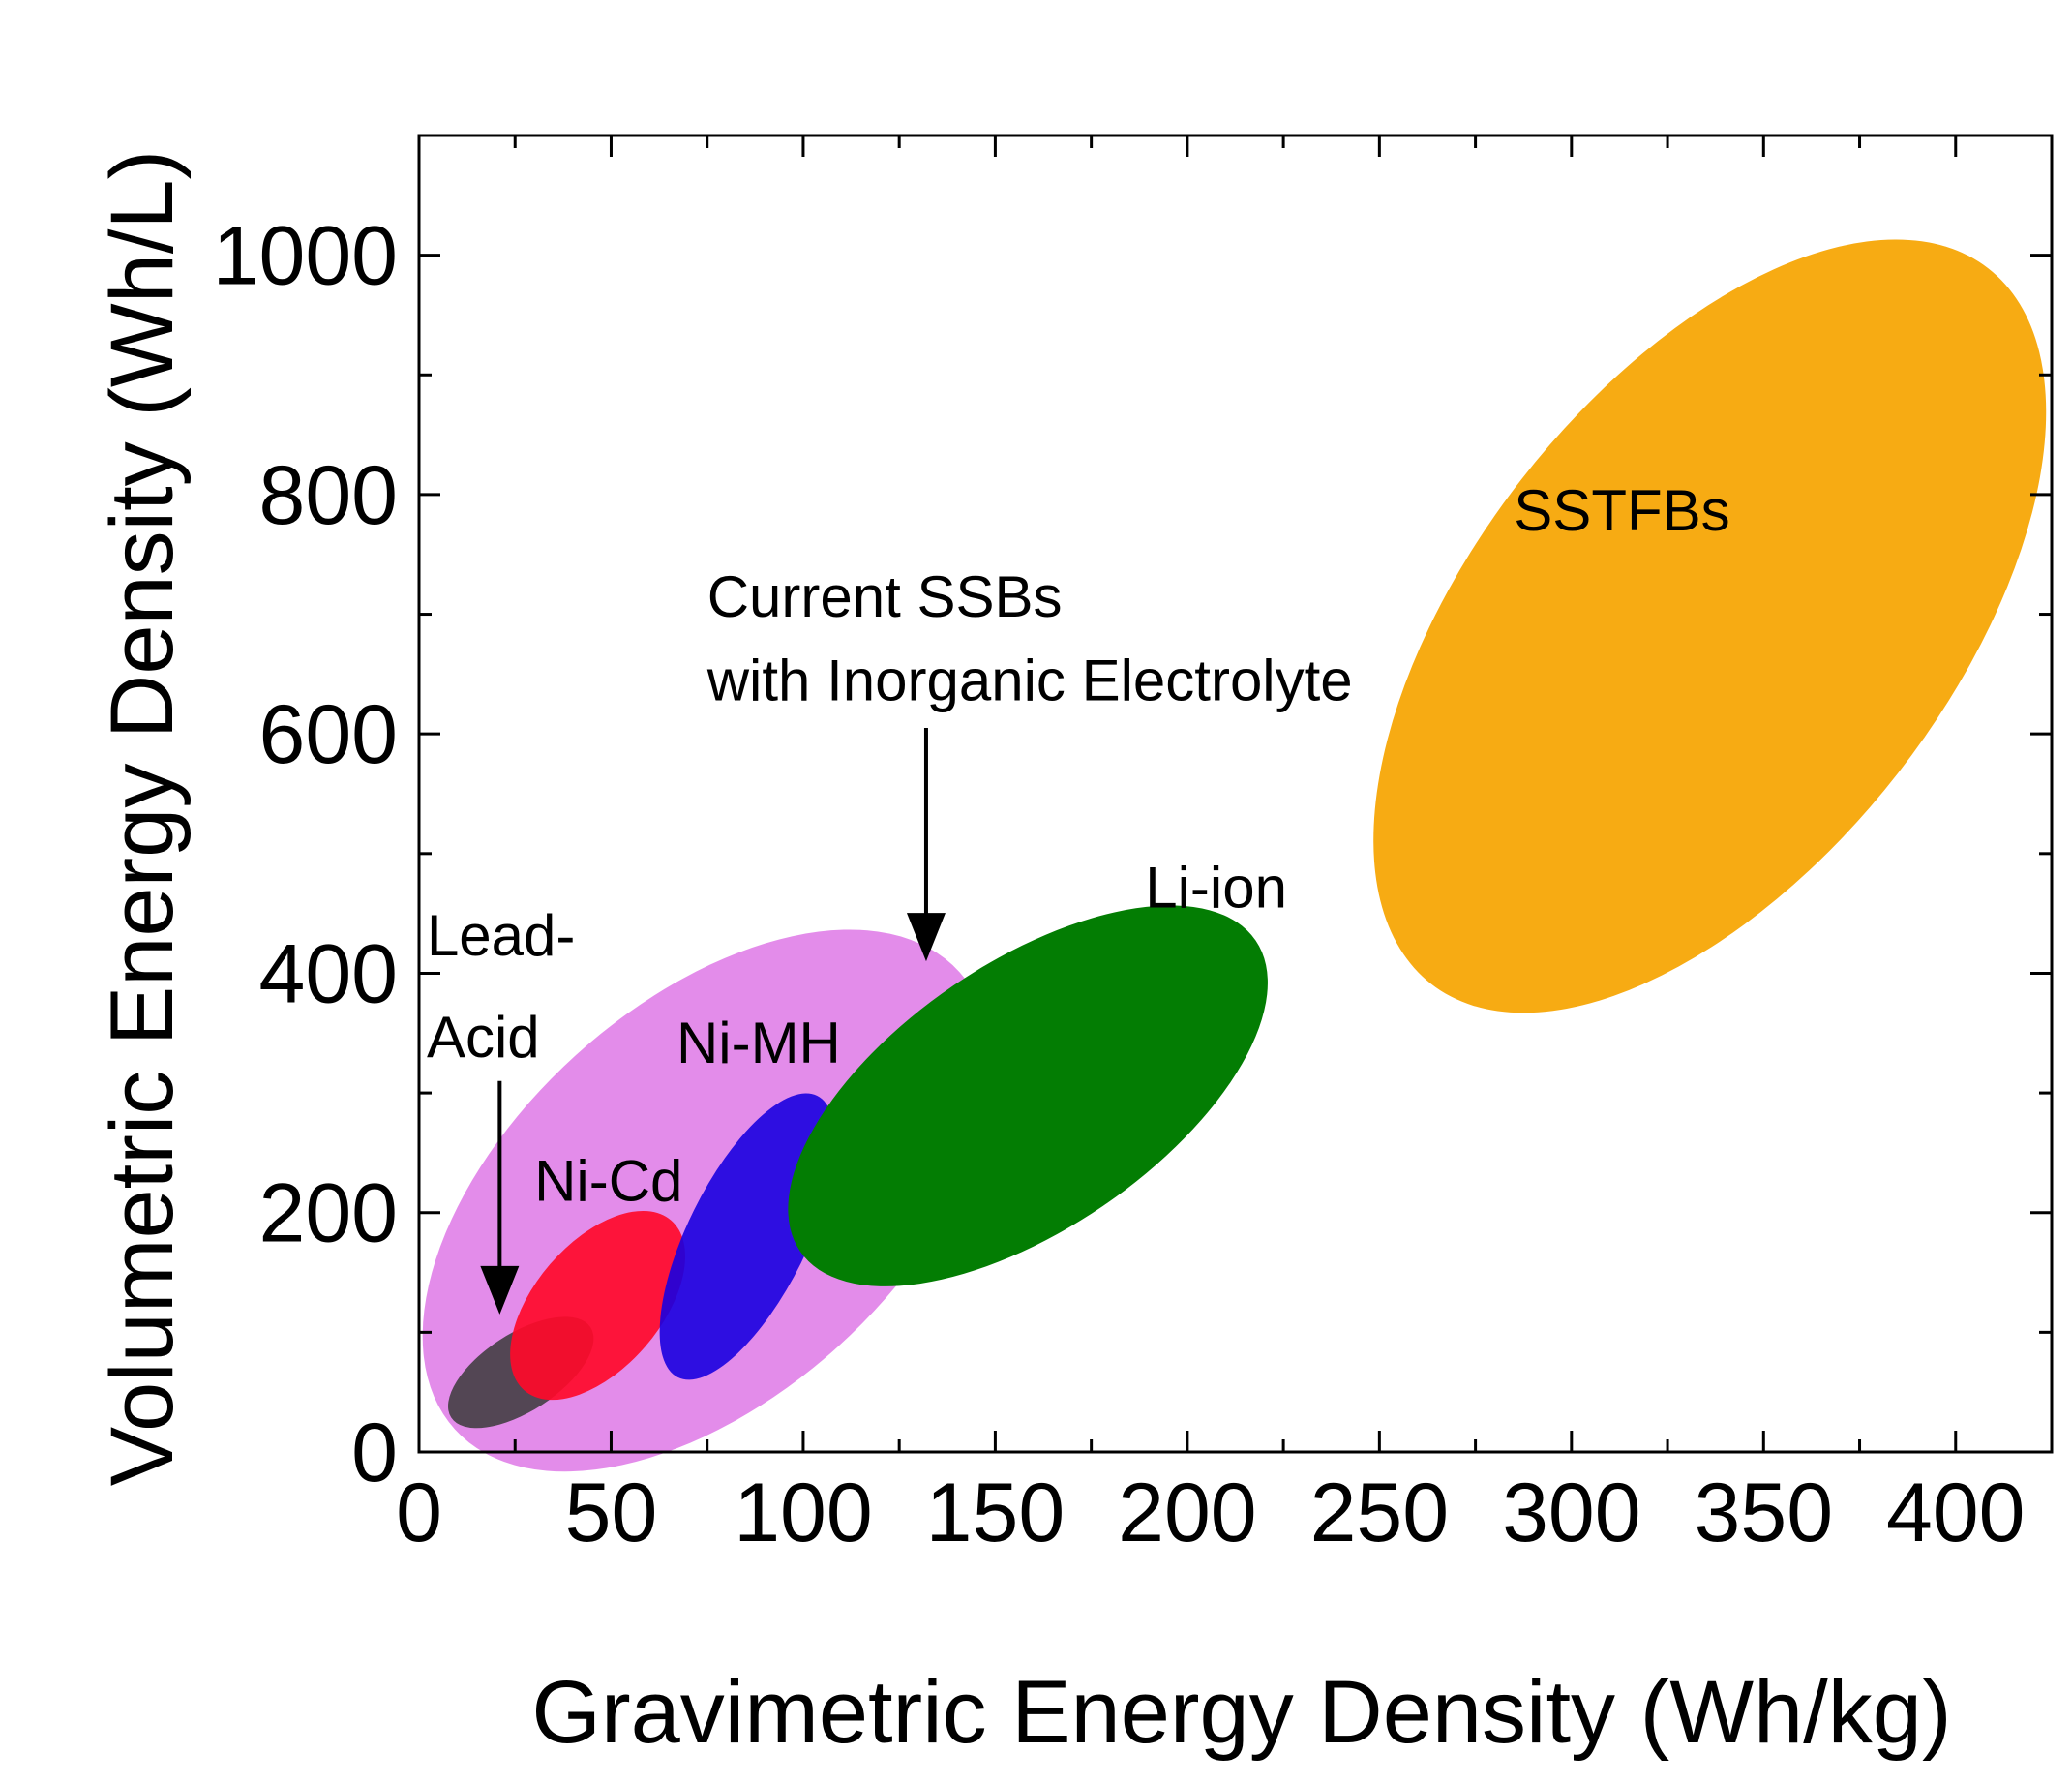  Describe the element at coordinates (1216, 887) in the screenshot. I see `annotation-label: Li-ion` at that location.